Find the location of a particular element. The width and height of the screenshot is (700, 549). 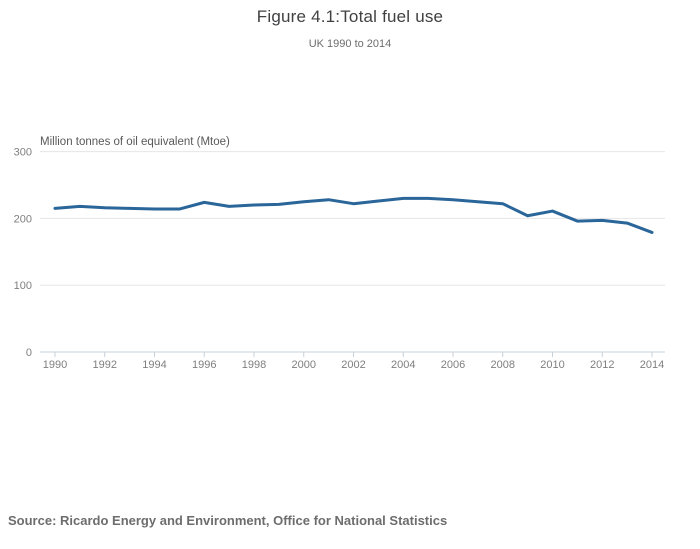

fuel-use-line is located at coordinates (353, 215).